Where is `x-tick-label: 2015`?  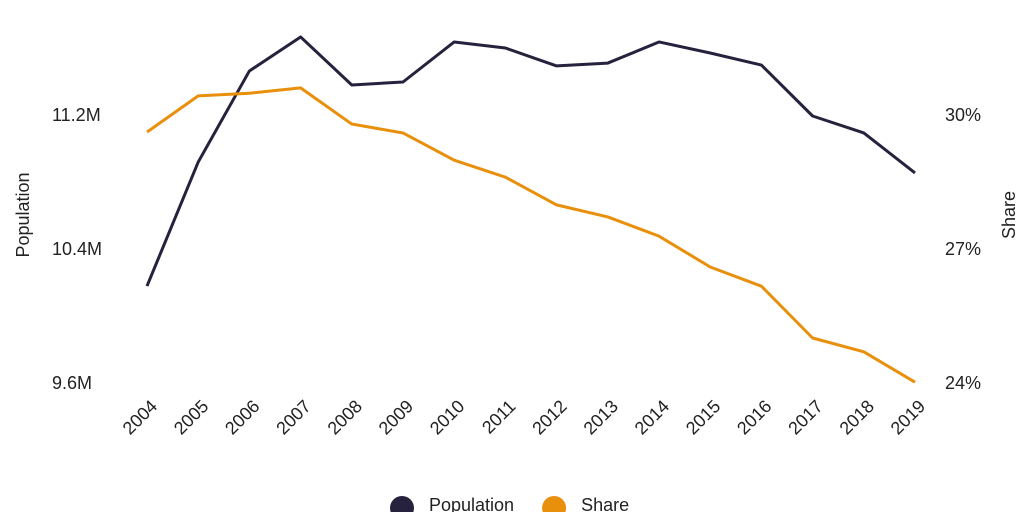
x-tick-label: 2015 is located at coordinates (703, 417).